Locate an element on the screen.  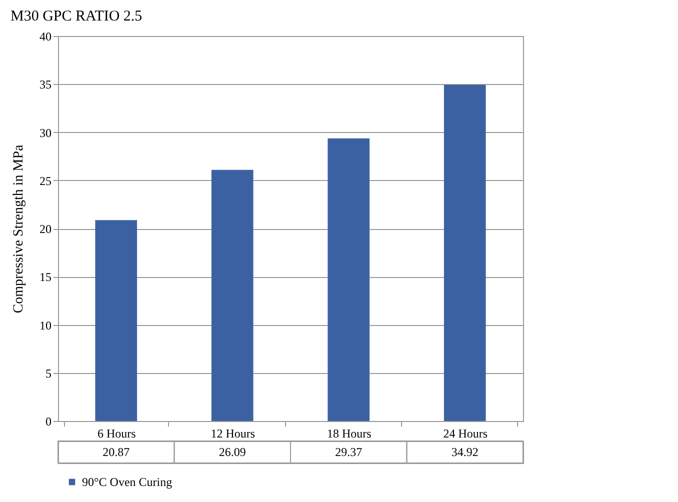
legend-label: 90°C Oven Curing is located at coordinates (127, 482).